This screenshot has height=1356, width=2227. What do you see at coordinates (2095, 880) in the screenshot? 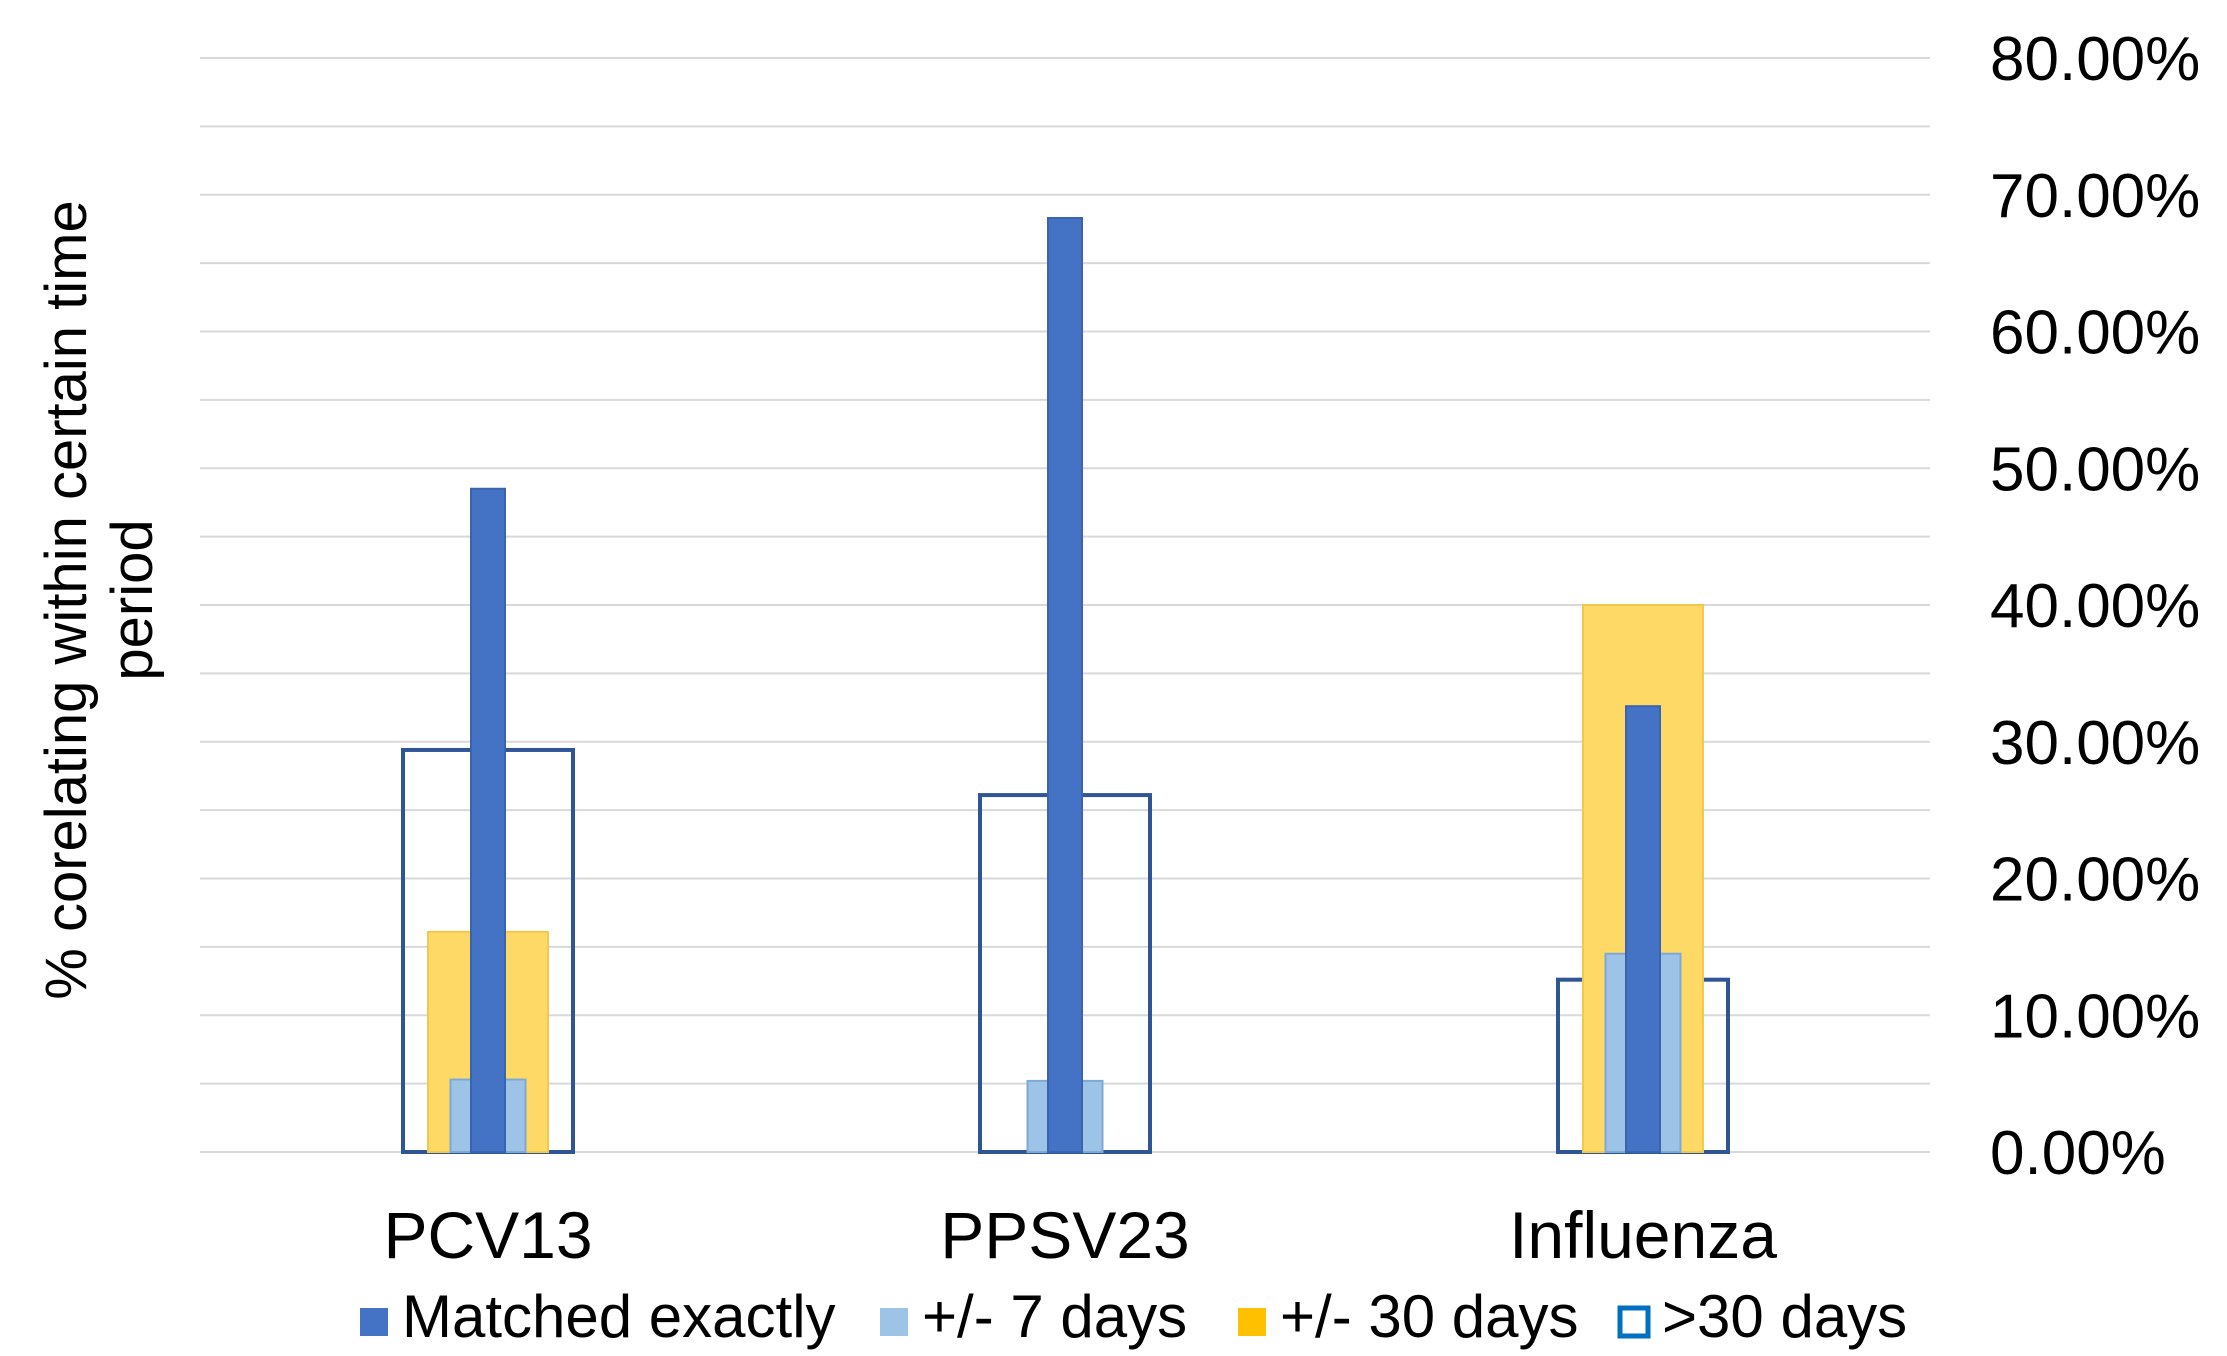
I see `y-tick-label: 20.00%` at bounding box center [2095, 880].